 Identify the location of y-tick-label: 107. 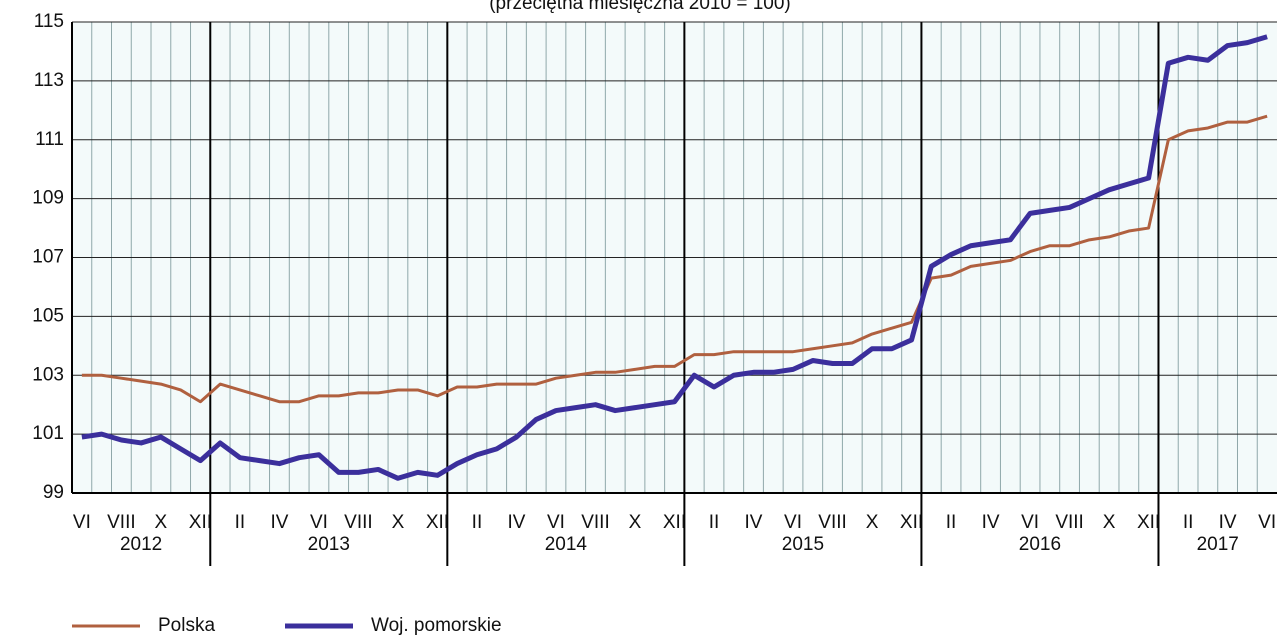
(48, 257).